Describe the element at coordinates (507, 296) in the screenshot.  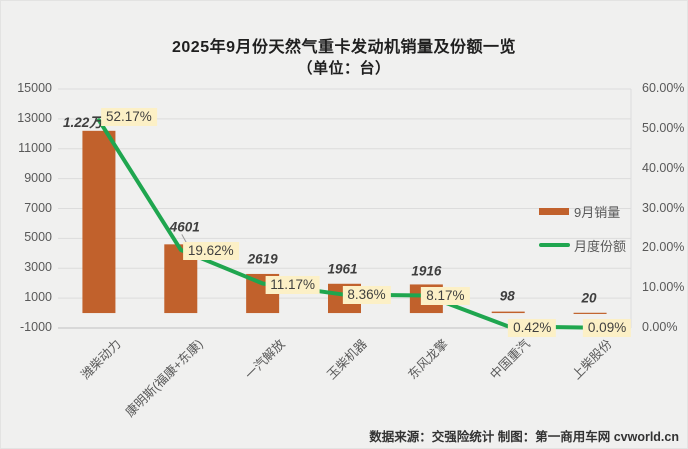
I see `sales-value-label: 98` at that location.